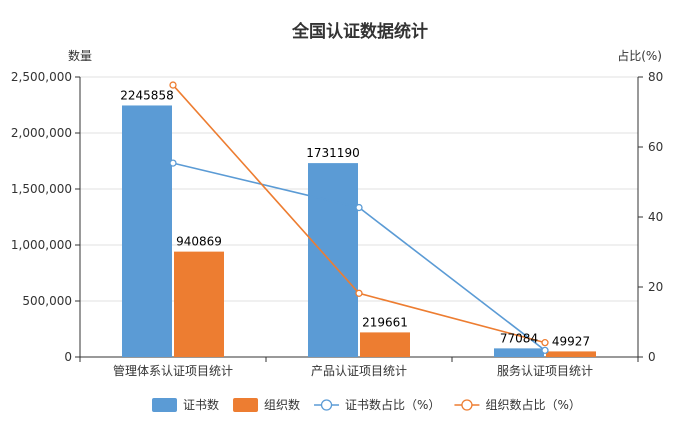 The width and height of the screenshot is (700, 445). I want to click on legend-label: 证书数占比（%）, so click(392, 404).